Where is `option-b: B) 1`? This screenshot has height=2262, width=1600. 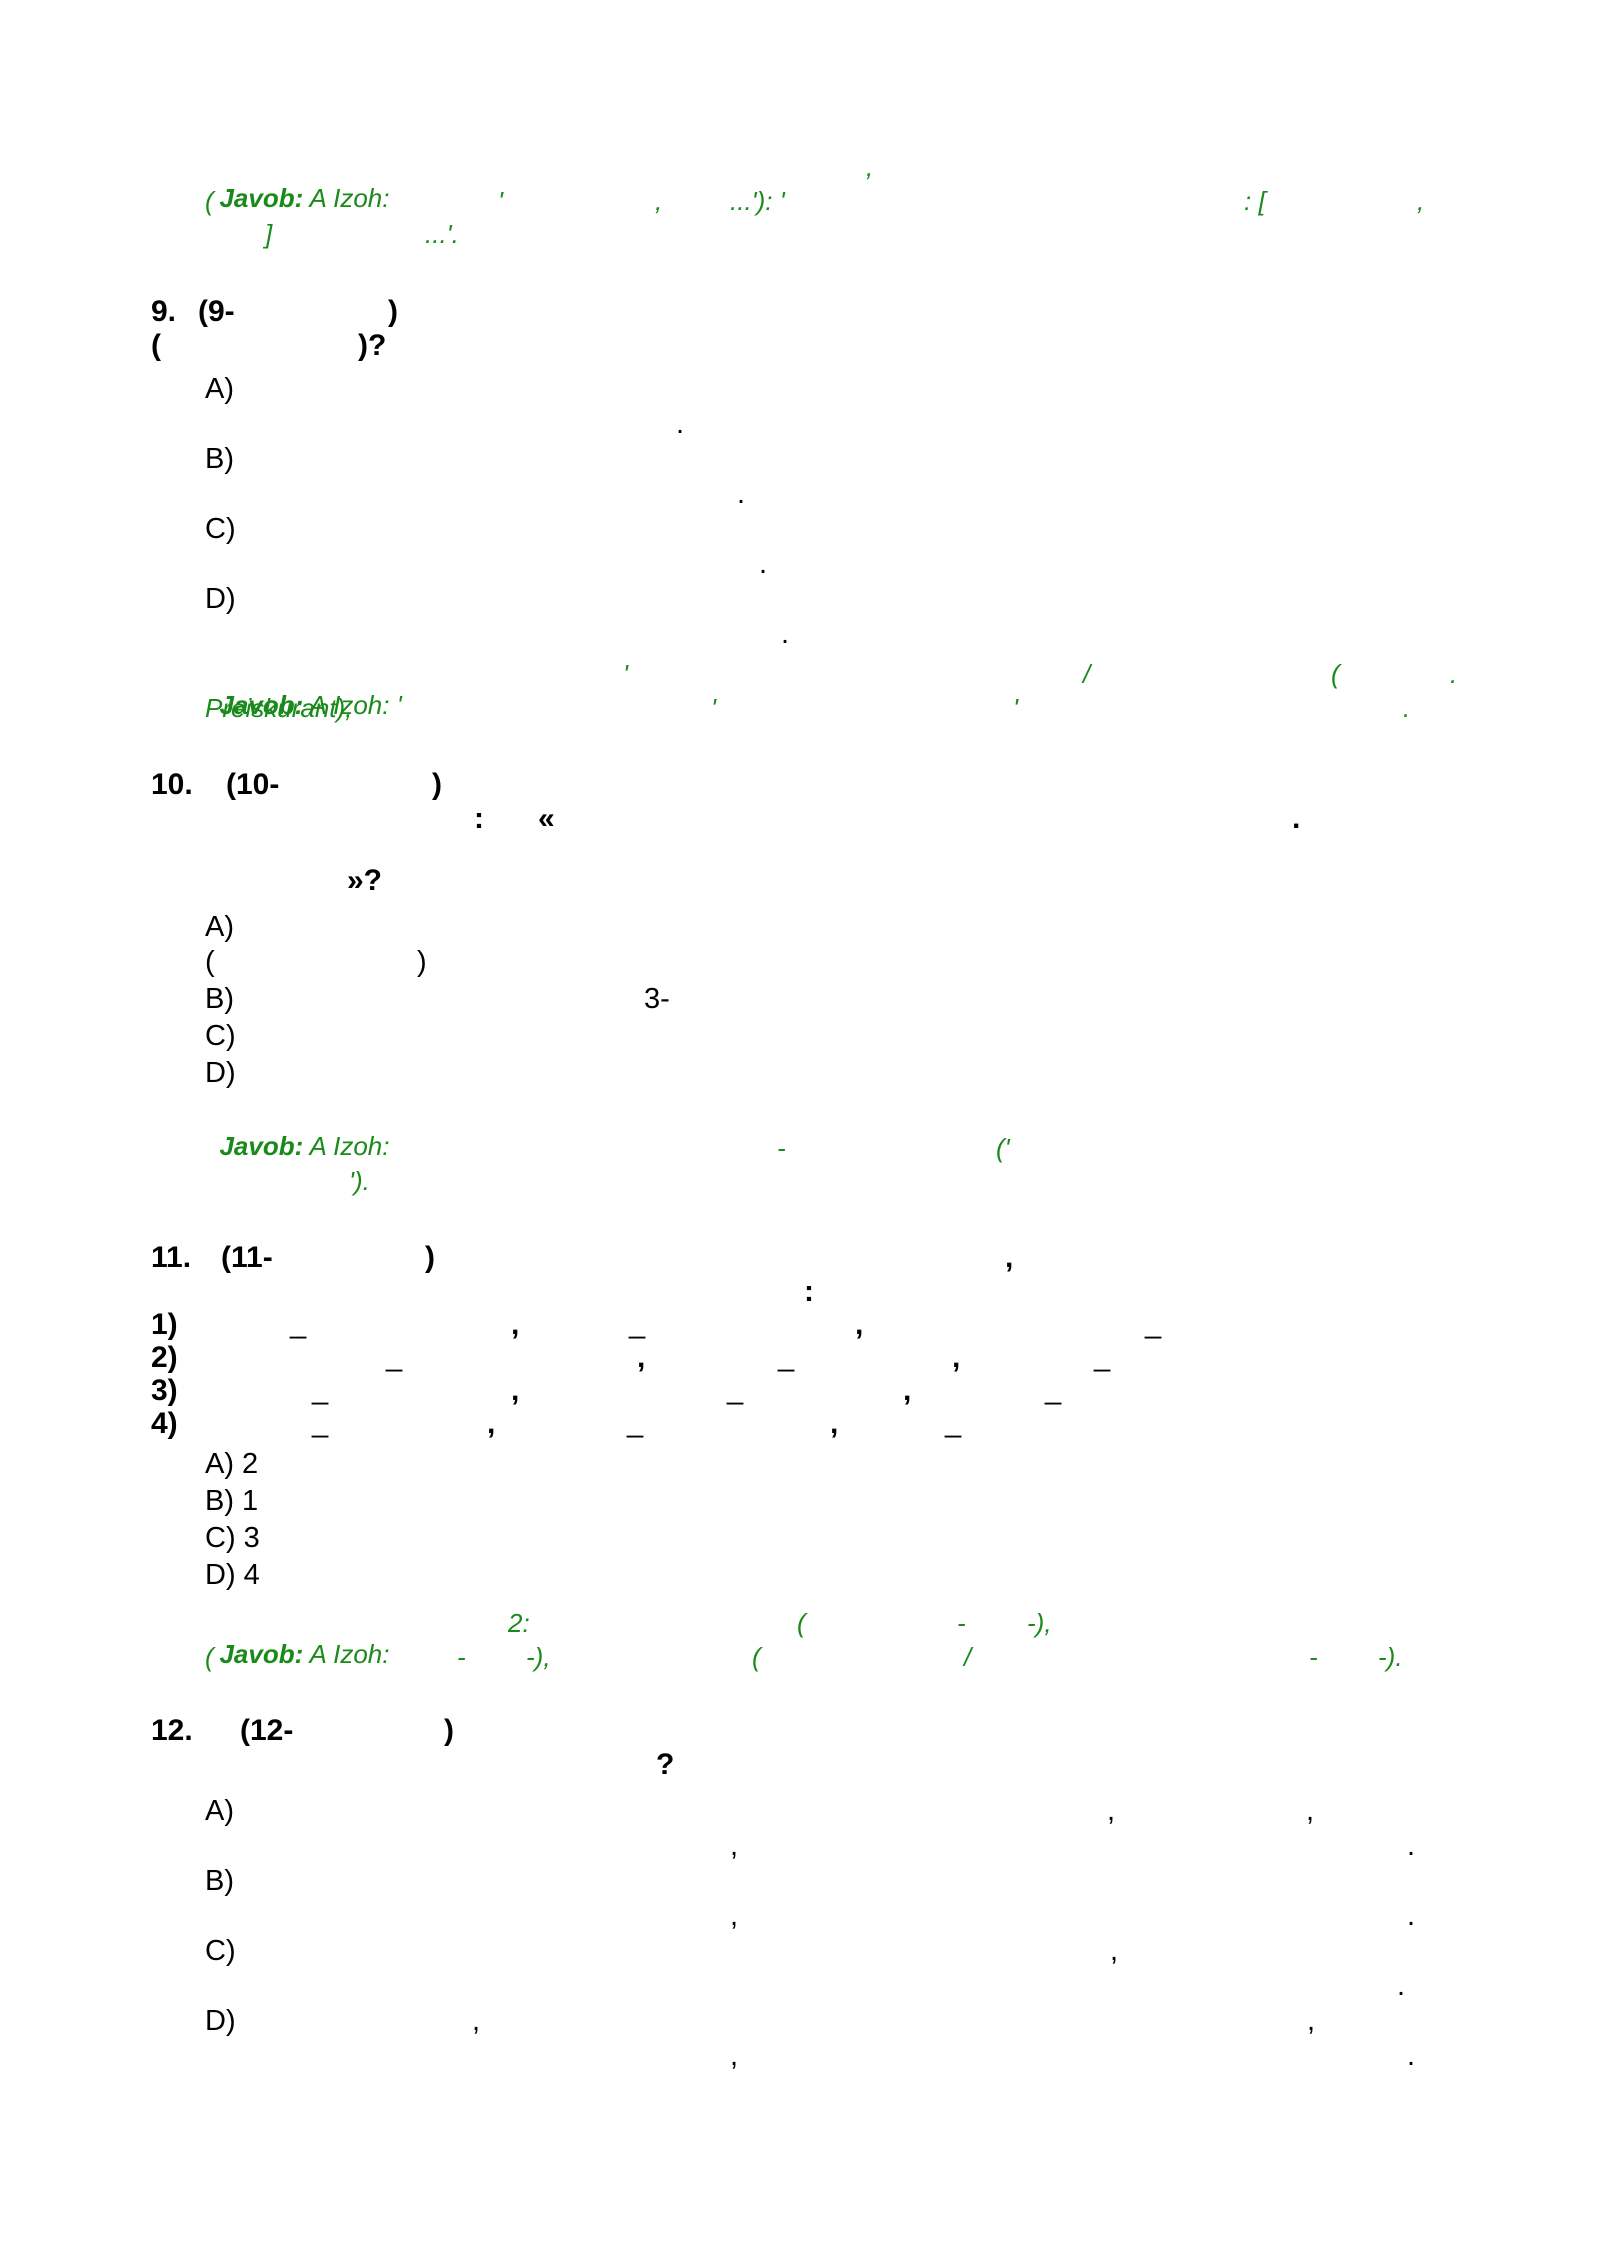 option-b: B) 1 is located at coordinates (232, 1501).